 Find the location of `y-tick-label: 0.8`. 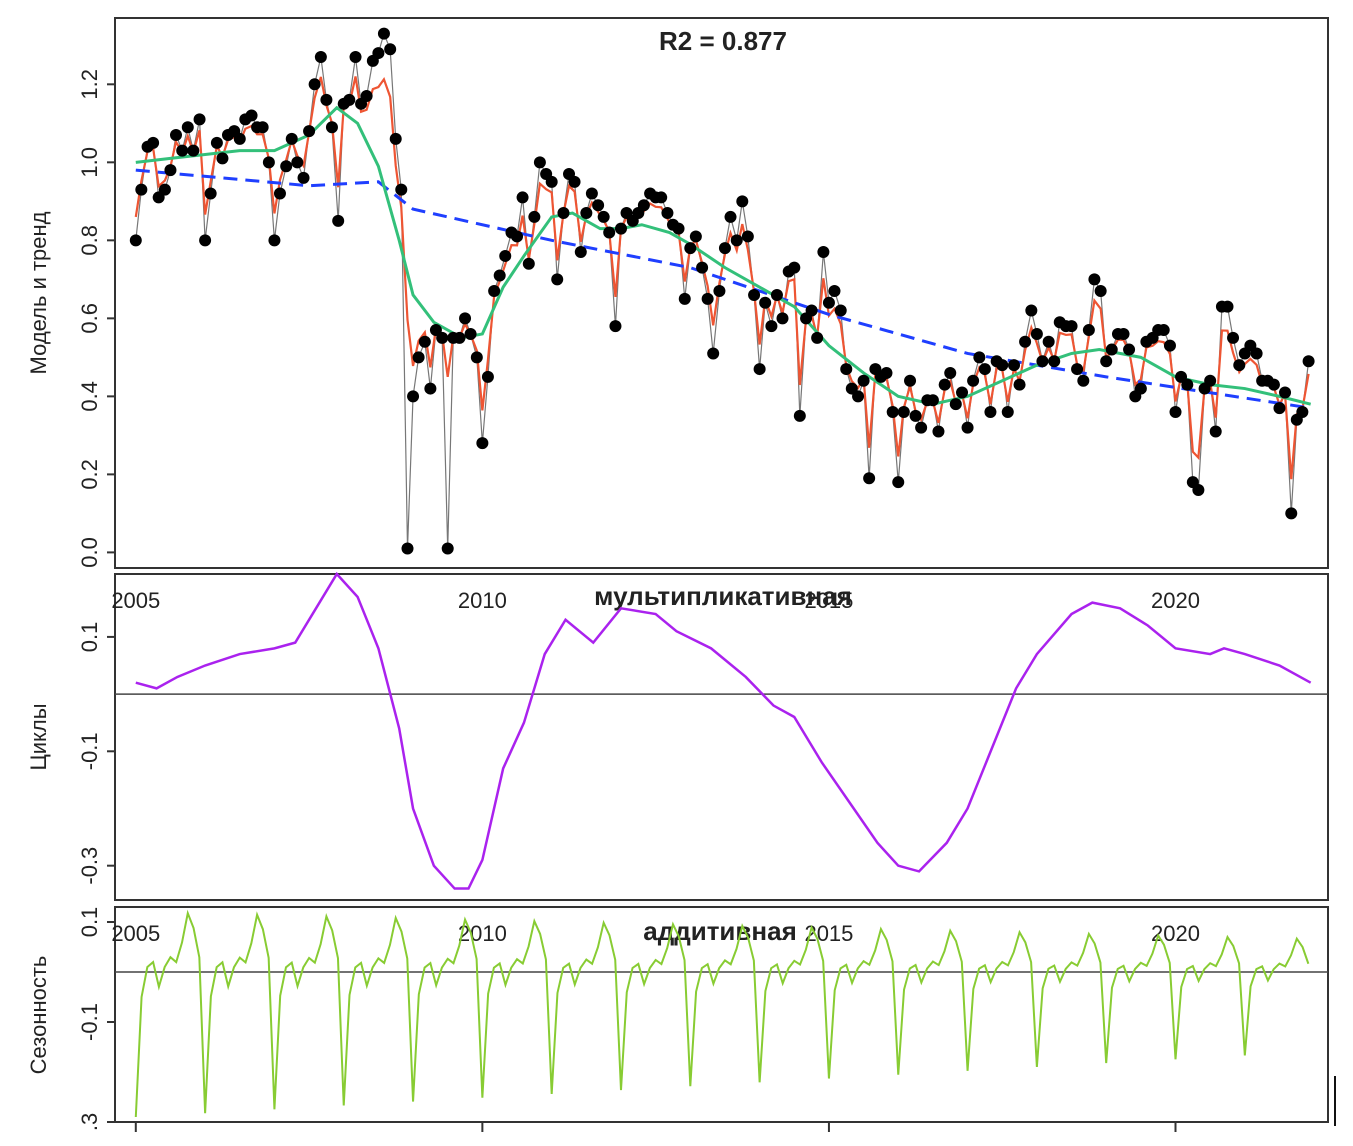

y-tick-label: 0.8 is located at coordinates (89, 240).